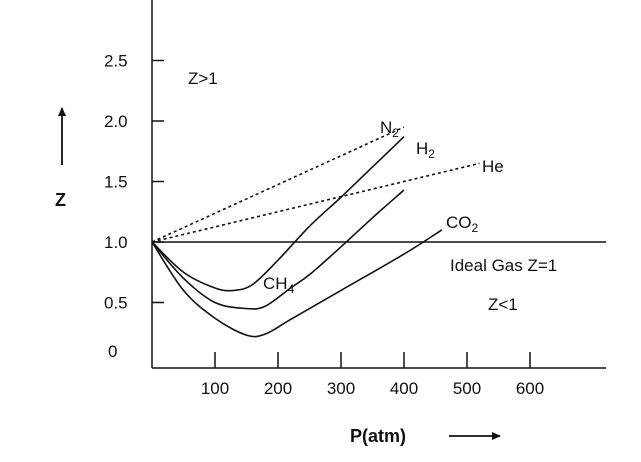 The height and width of the screenshot is (462, 641). Describe the element at coordinates (372, 375) in the screenshot. I see `x-ticks: 100 200 300 400 500 600` at that location.